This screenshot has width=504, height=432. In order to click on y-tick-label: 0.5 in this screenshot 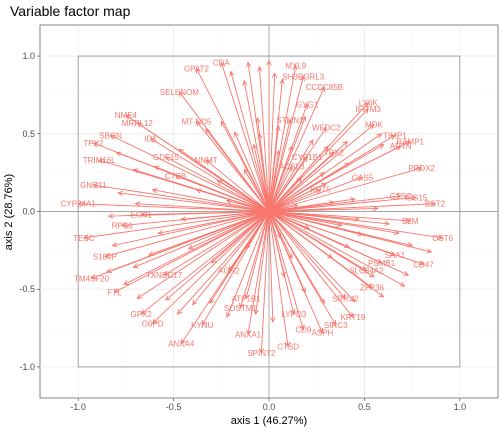, I will do `click(28, 134)`.